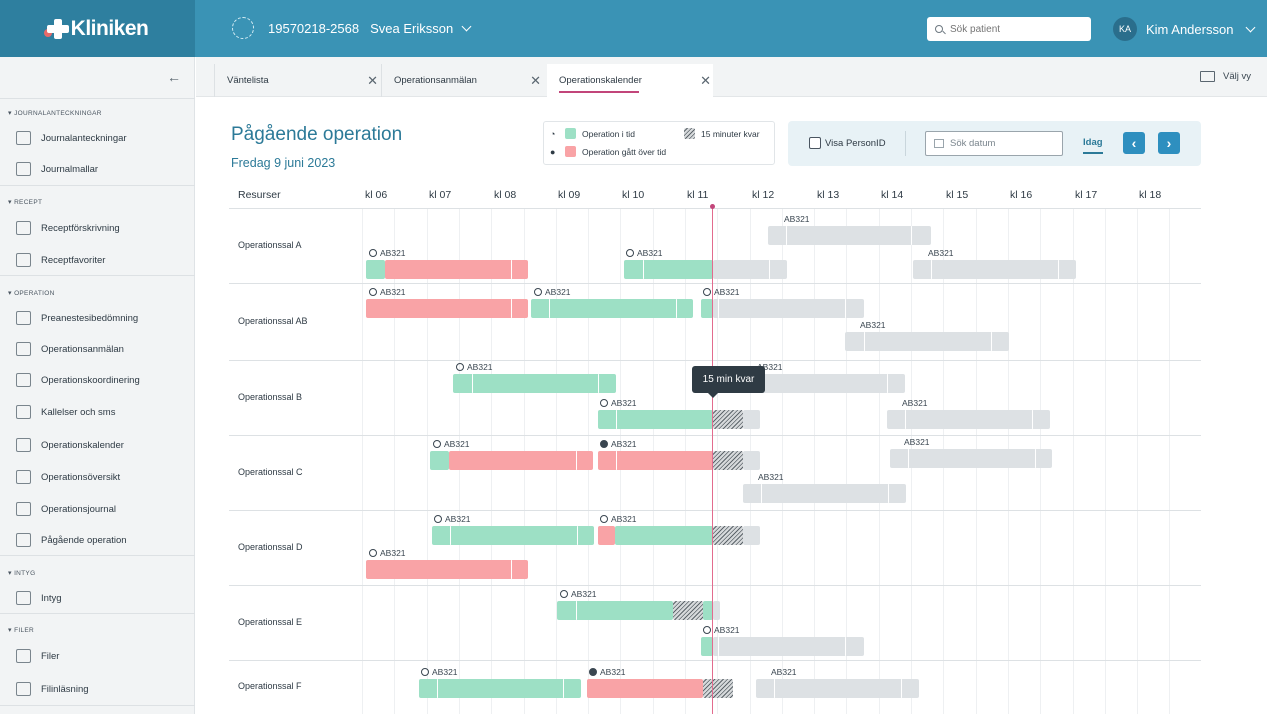 Image resolution: width=1267 pixels, height=714 pixels. I want to click on tab-operationskalender: Operationskalender ✕, so click(630, 80).